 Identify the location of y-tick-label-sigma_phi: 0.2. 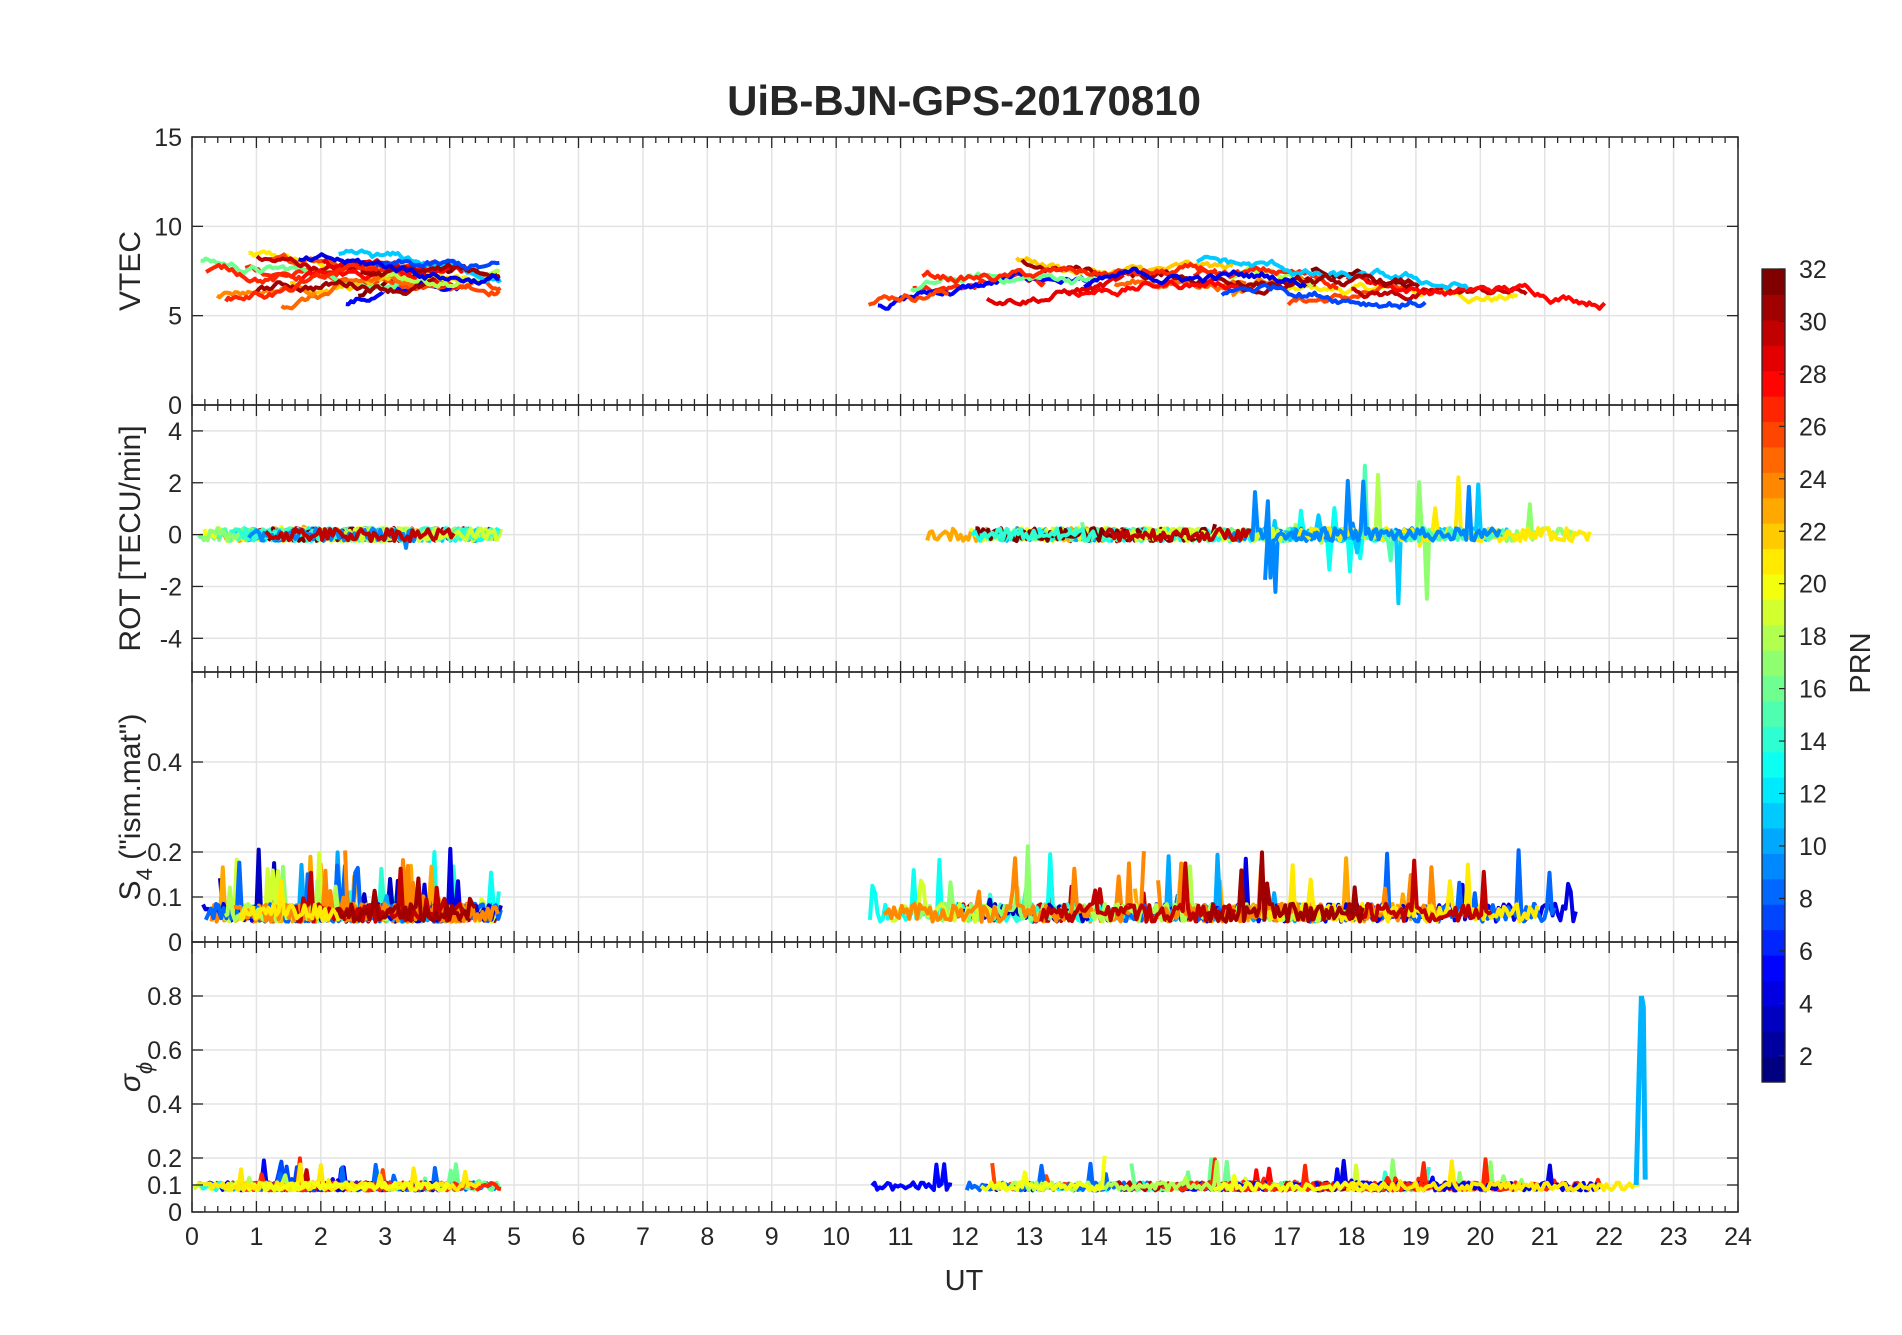
(164, 1159).